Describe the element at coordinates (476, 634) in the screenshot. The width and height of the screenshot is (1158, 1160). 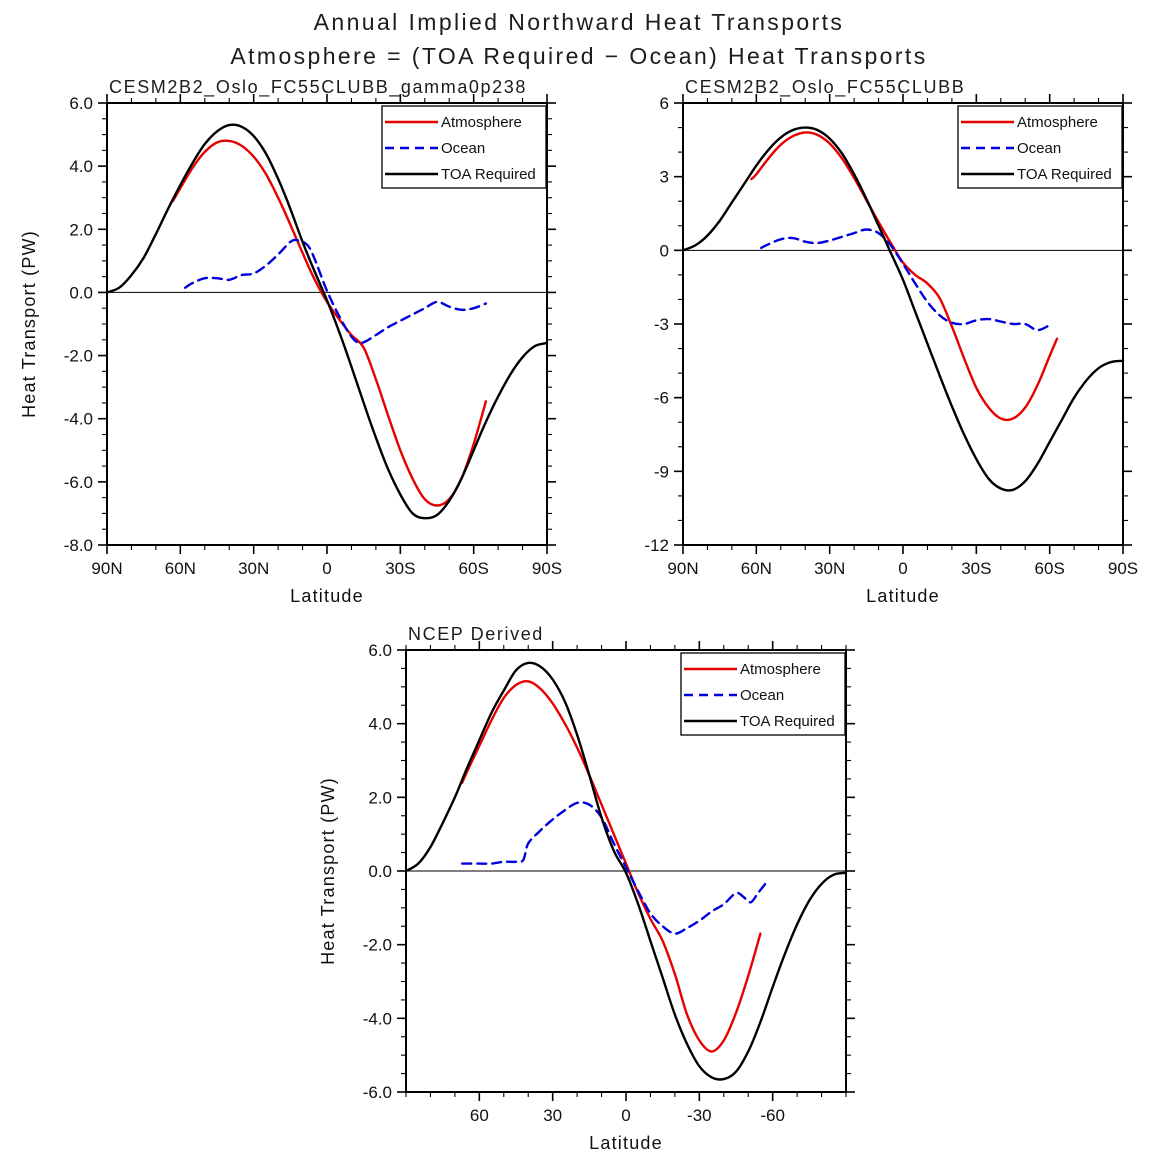
I see `panel-title: NCEP Derived` at that location.